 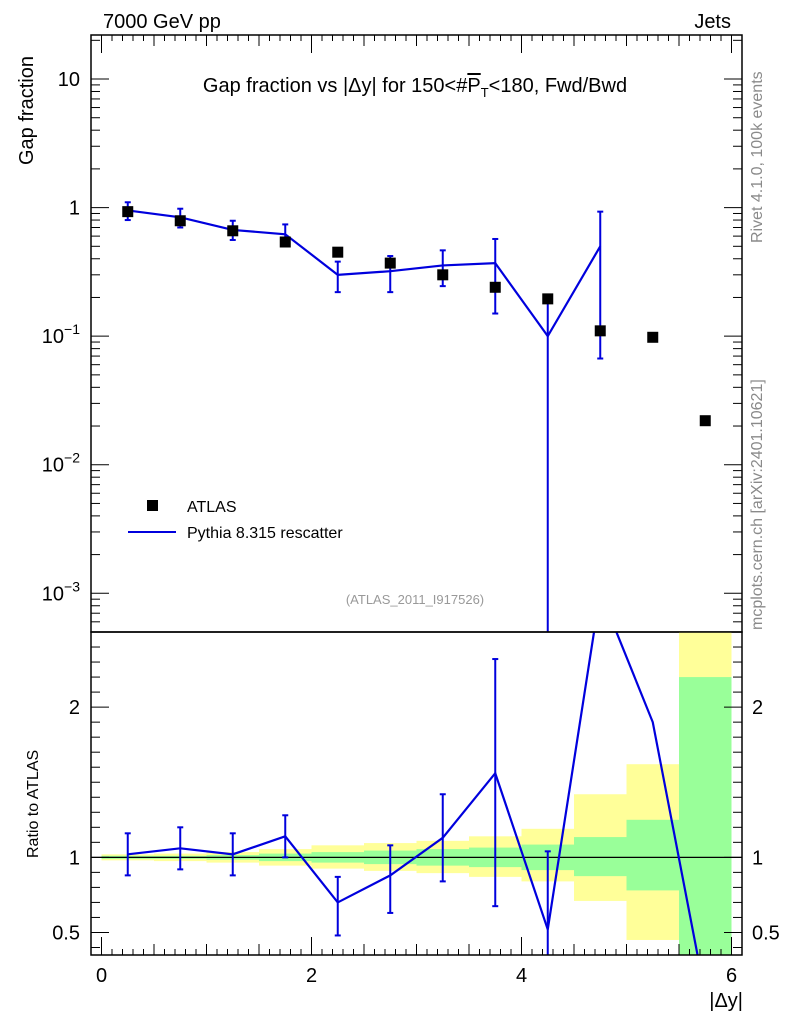 I want to click on ratio-y-tick-label-right: 1, so click(x=757, y=858).